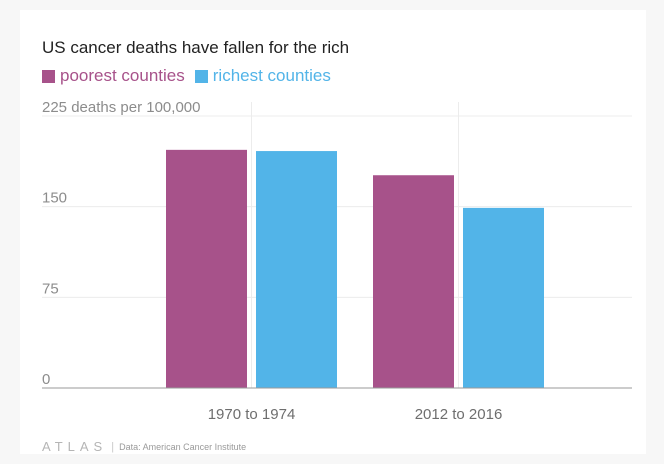  Describe the element at coordinates (54, 198) in the screenshot. I see `y-tick-label-2: 150` at that location.